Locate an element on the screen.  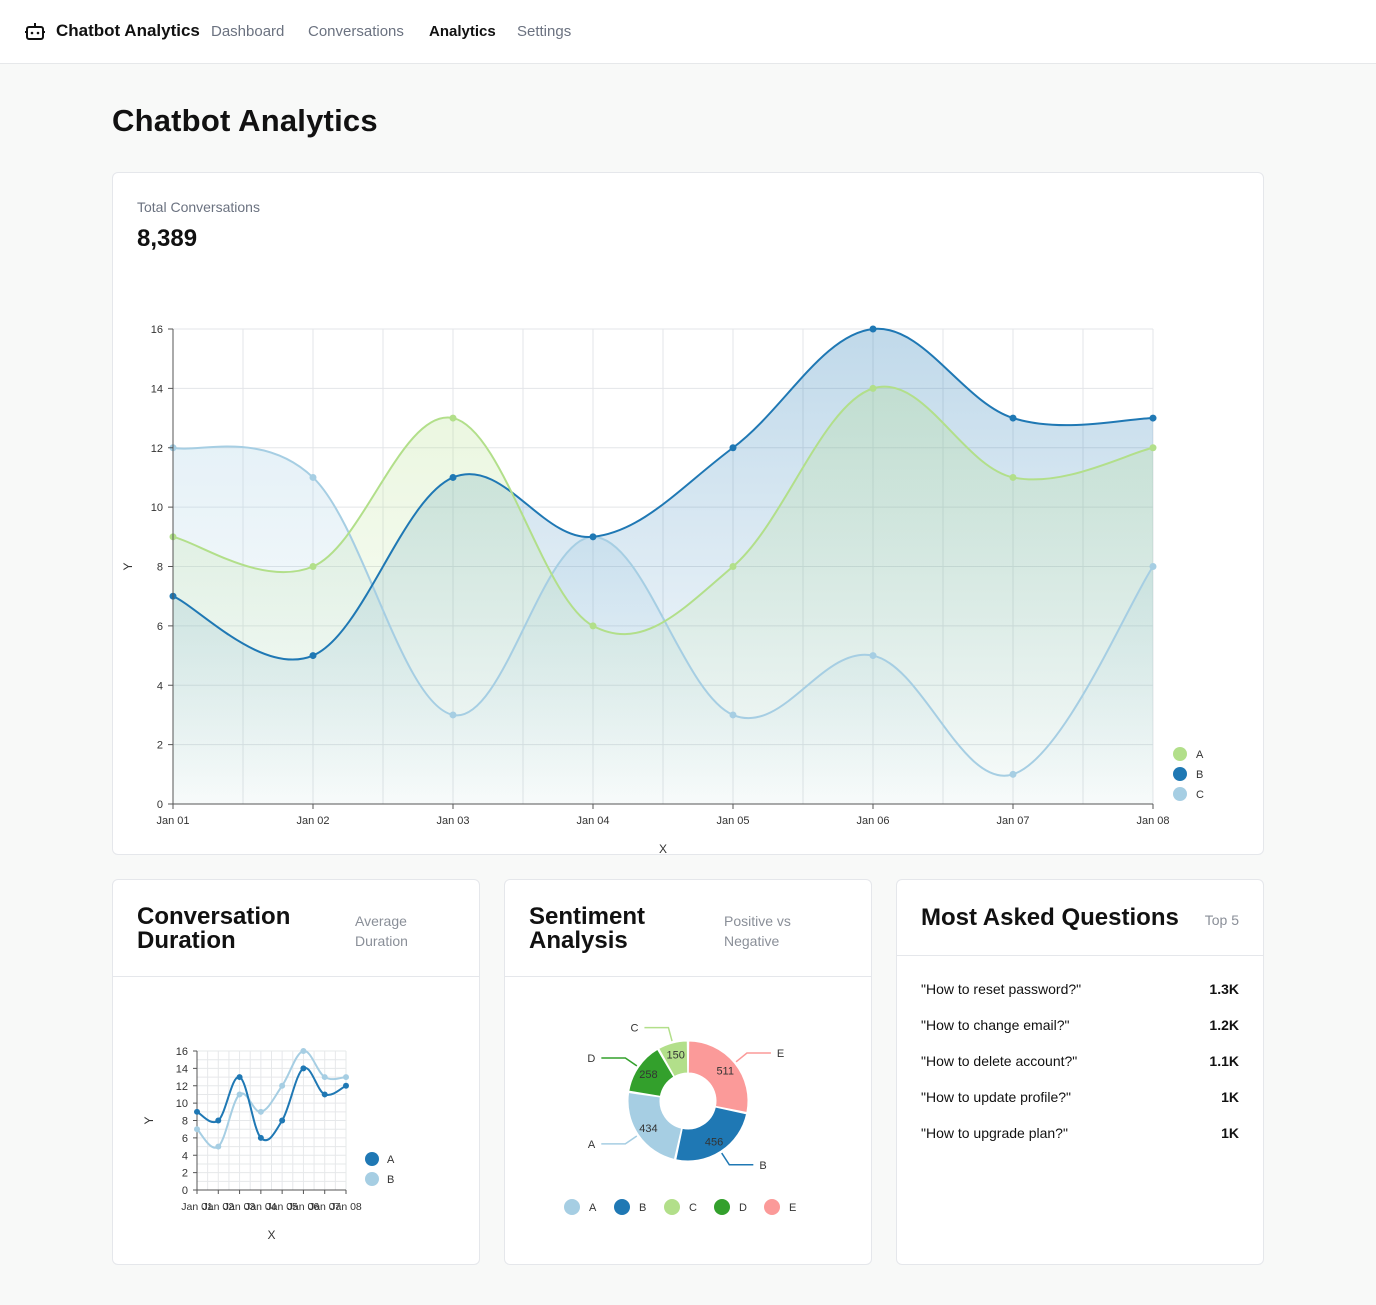
y-axis-title: Y is located at coordinates (128, 566).